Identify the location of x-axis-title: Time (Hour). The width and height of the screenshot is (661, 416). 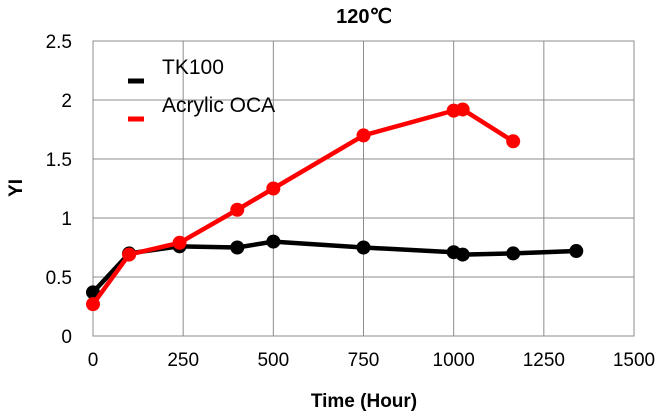
(364, 401).